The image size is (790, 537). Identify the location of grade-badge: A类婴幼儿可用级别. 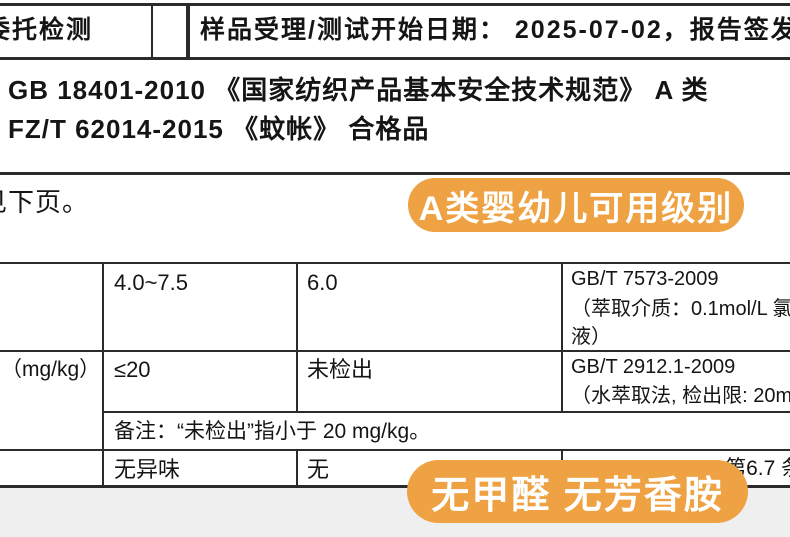
(576, 205).